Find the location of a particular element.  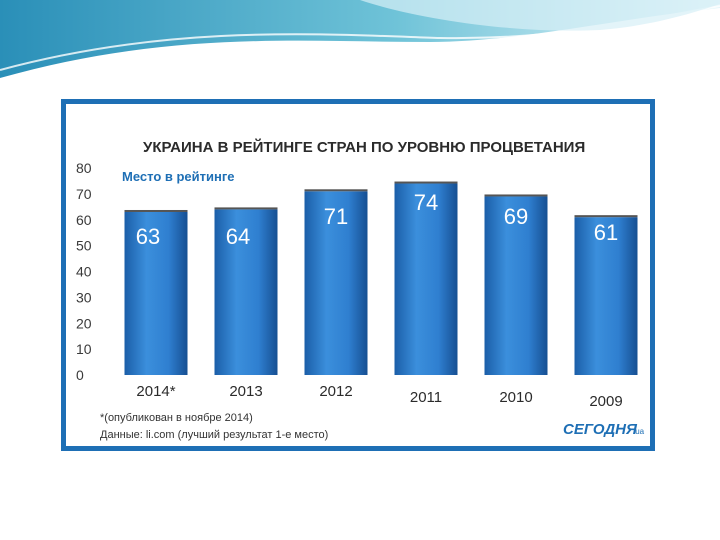

y-tick-label: 40 is located at coordinates (84, 272).